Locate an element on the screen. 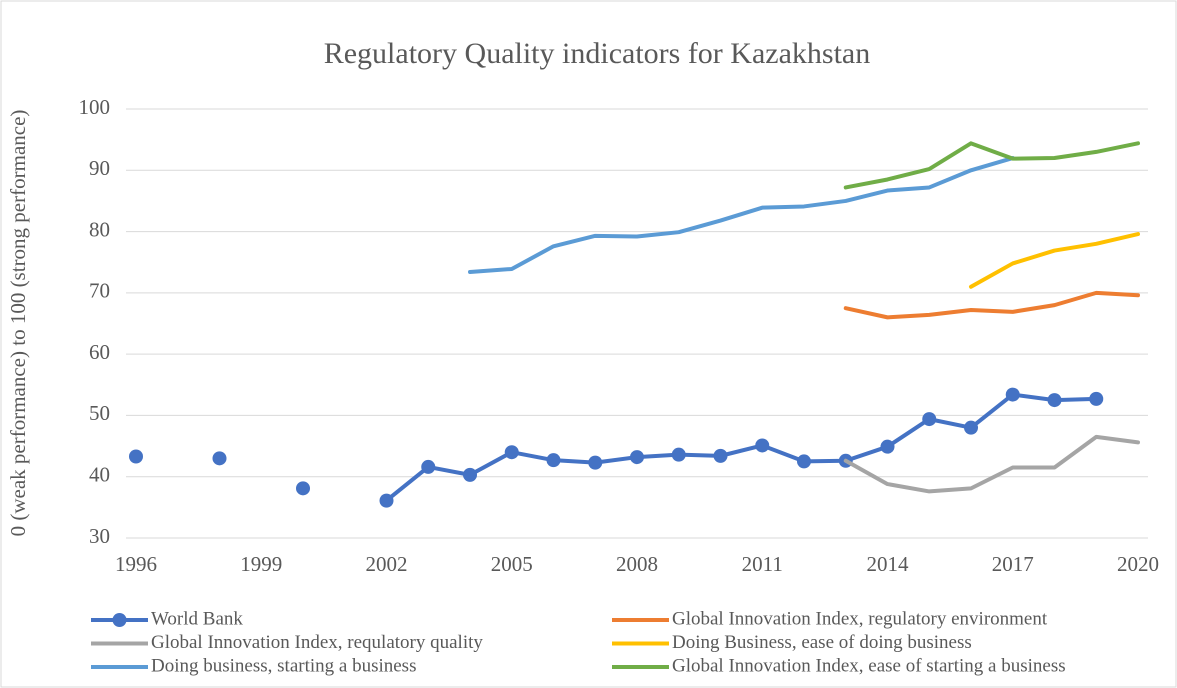 Image resolution: width=1177 pixels, height=688 pixels. y-tick-label: 90 is located at coordinates (99, 168).